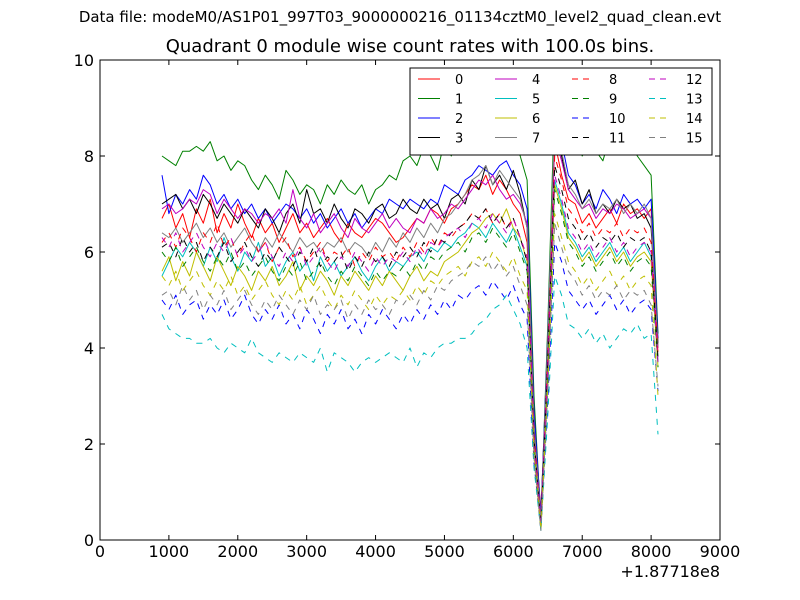  Describe the element at coordinates (617, 139) in the screenshot. I see `legend-label-11: 11` at that location.